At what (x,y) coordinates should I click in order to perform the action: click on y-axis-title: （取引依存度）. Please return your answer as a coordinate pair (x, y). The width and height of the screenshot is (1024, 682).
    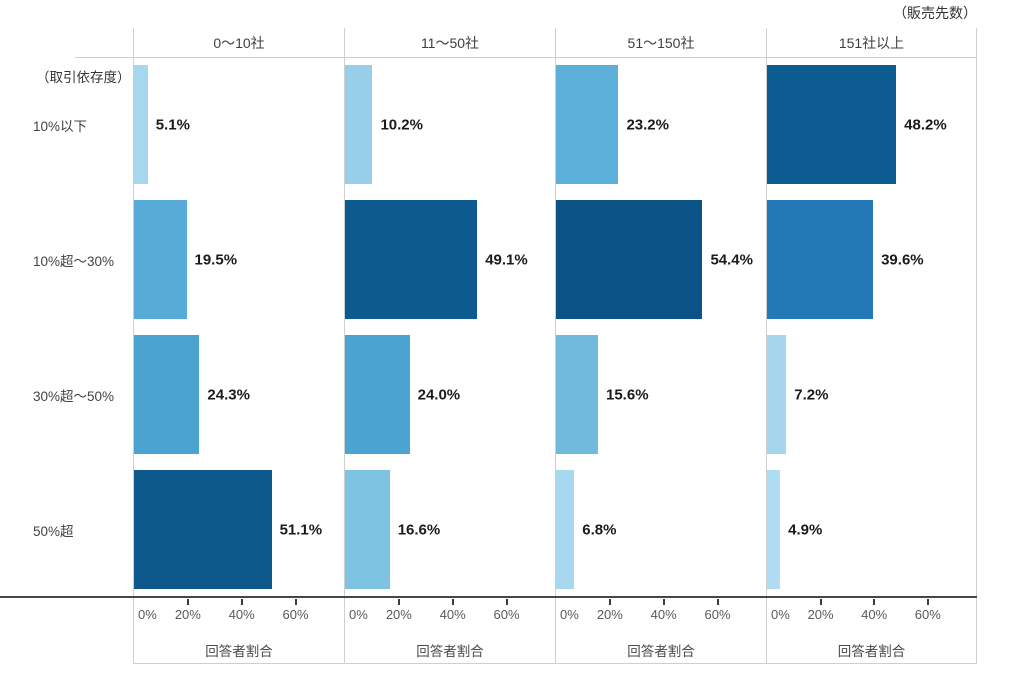
    Looking at the image, I should click on (83, 77).